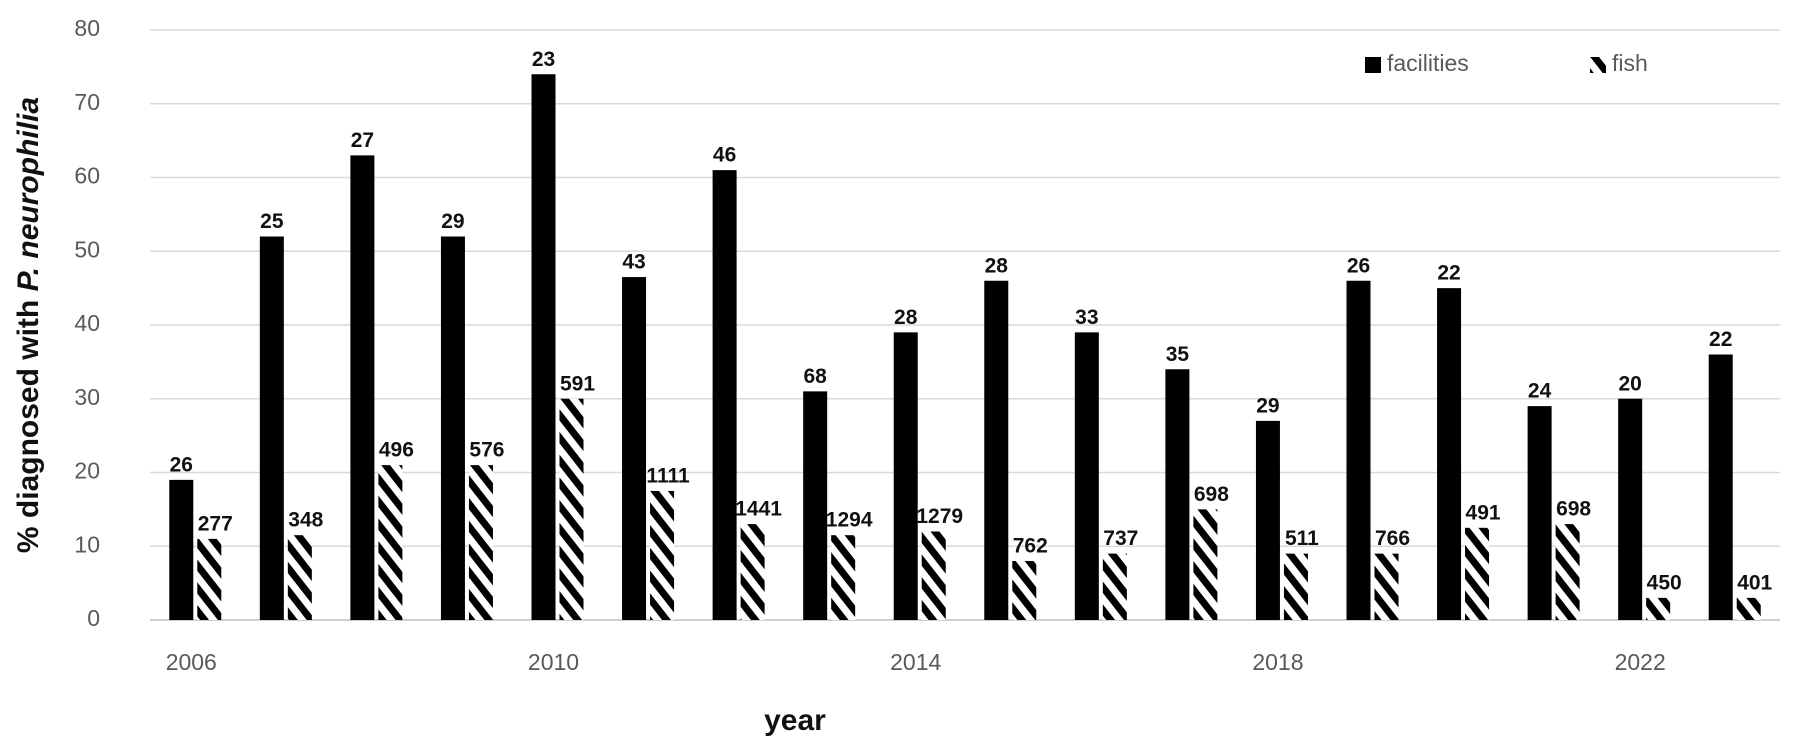  Describe the element at coordinates (1277, 662) in the screenshot. I see `x-tick-label: 2018` at that location.